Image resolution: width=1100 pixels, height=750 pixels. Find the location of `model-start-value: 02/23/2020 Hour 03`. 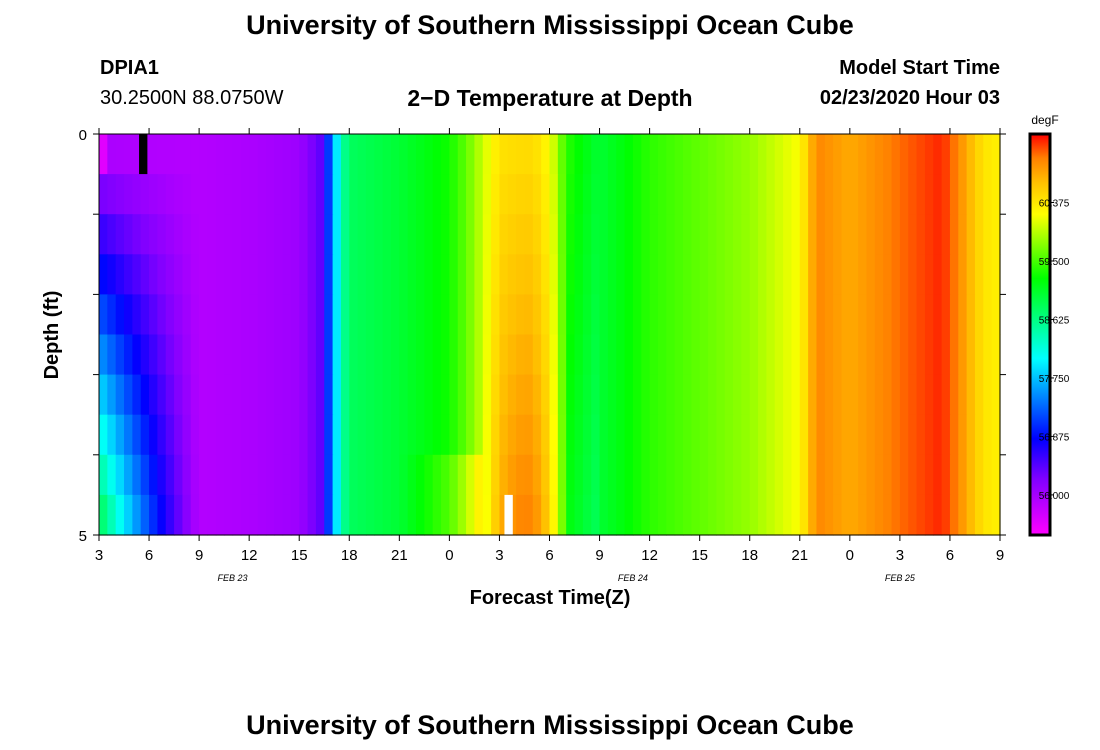

model-start-value: 02/23/2020 Hour 03 is located at coordinates (909, 98).